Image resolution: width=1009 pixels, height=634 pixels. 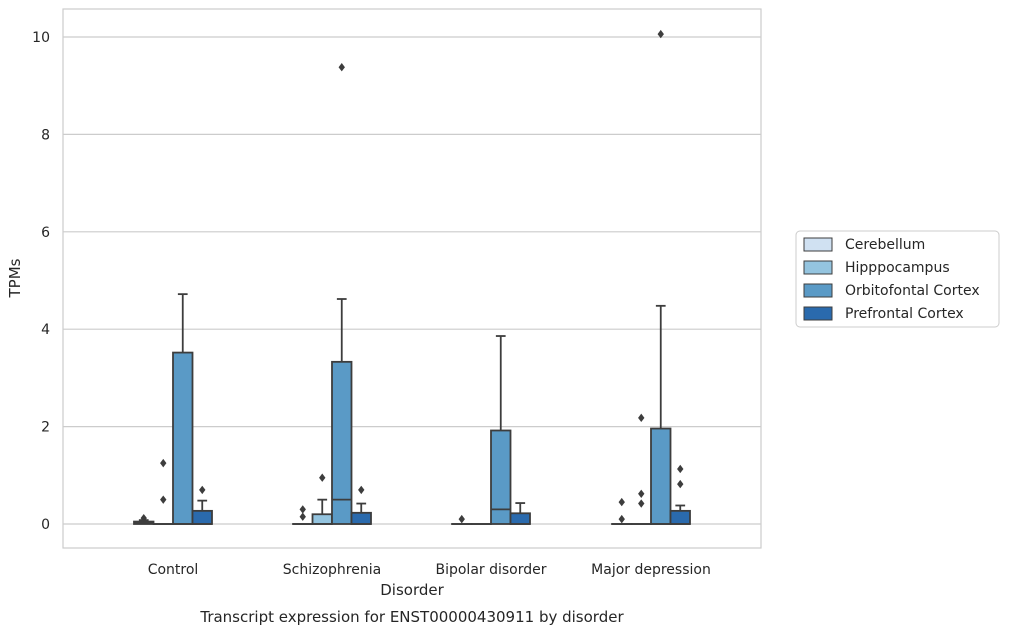 What do you see at coordinates (45, 428) in the screenshot?
I see `y-tick-label: 2` at bounding box center [45, 428].